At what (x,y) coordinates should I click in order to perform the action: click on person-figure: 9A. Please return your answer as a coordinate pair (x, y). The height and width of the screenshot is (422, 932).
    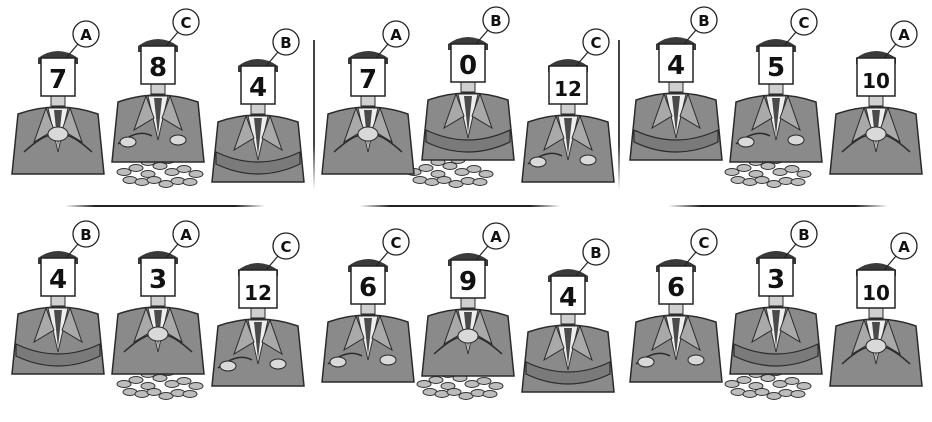
    Looking at the image, I should click on (468, 299).